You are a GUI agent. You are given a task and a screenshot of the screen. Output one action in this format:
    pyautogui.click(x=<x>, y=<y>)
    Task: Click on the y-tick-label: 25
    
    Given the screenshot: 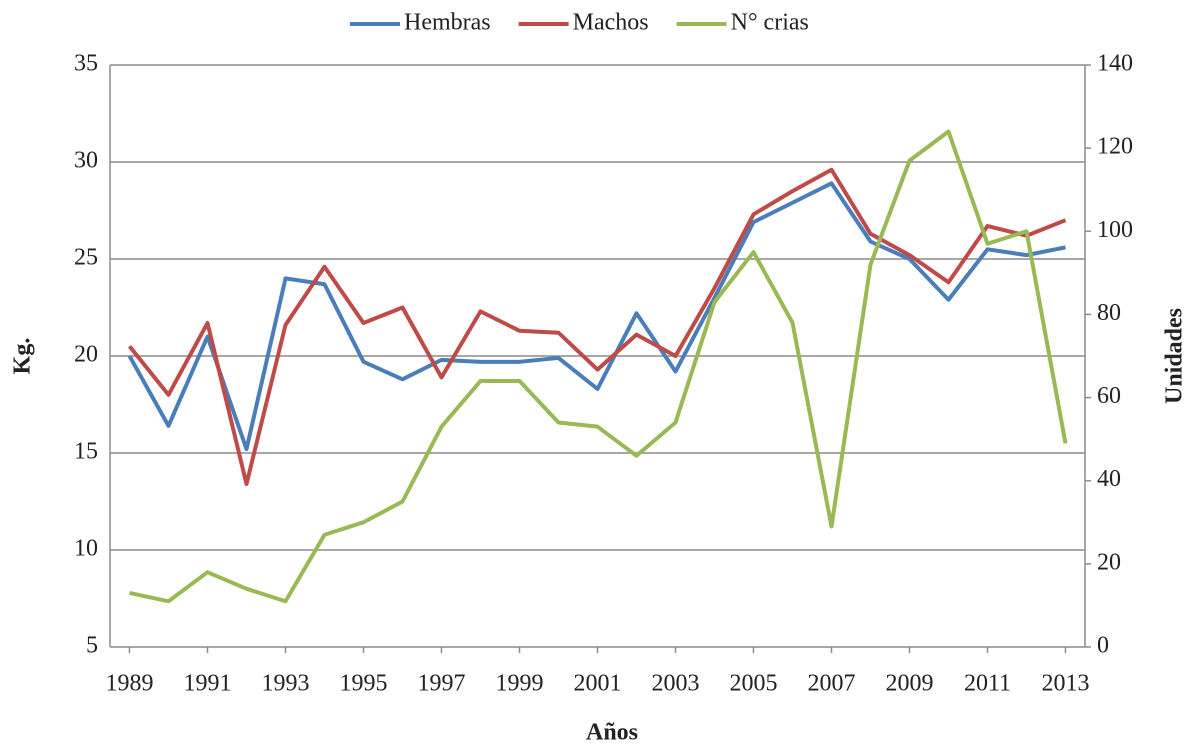 What is the action you would take?
    pyautogui.click(x=86, y=258)
    